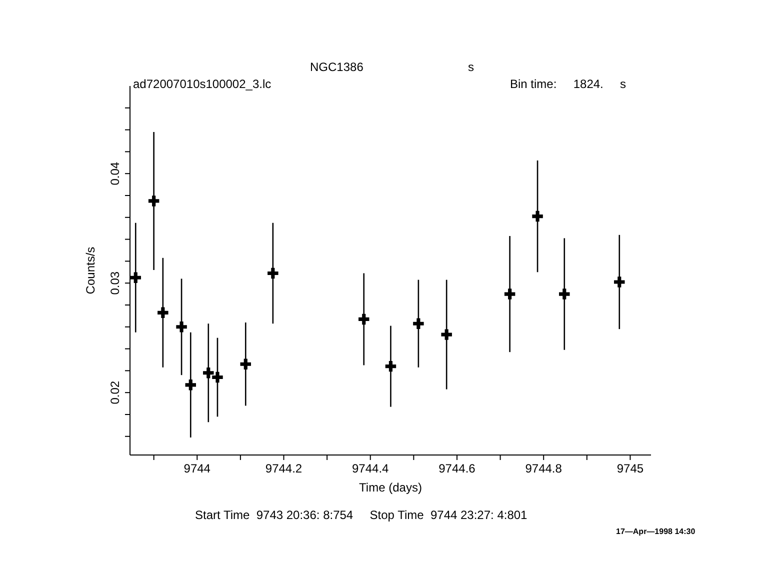 This screenshot has width=781, height=580. Describe the element at coordinates (197, 469) in the screenshot. I see `x-tick-label: 9744` at that location.